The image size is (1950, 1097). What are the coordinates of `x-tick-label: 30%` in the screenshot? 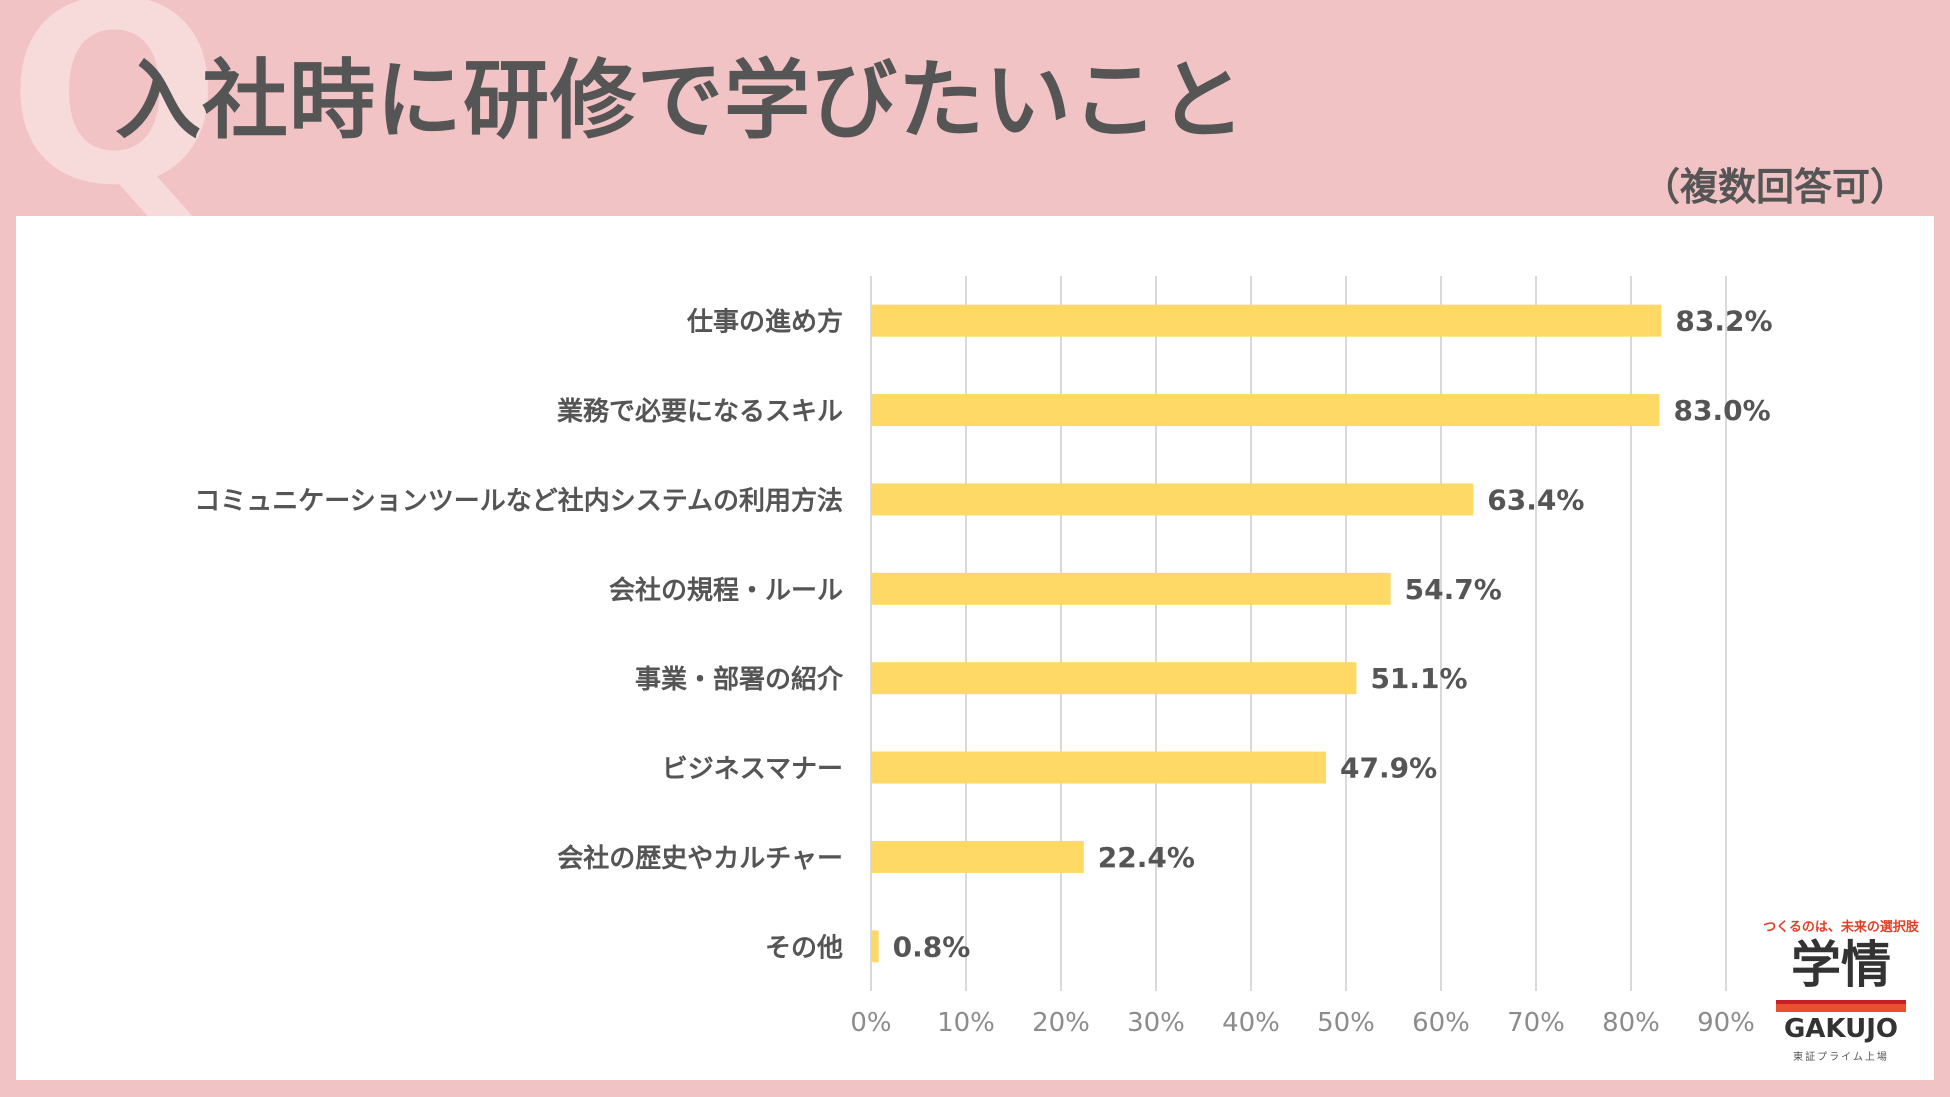 It's located at (1156, 1023).